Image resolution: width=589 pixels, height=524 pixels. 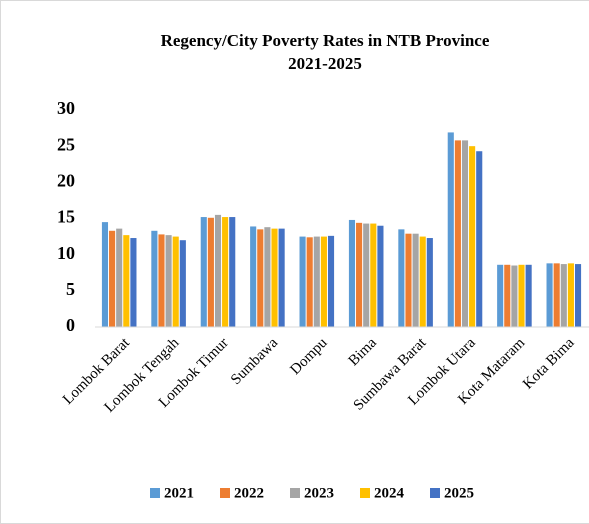 I want to click on chart-subtitle: 2021-2025, so click(x=325, y=63).